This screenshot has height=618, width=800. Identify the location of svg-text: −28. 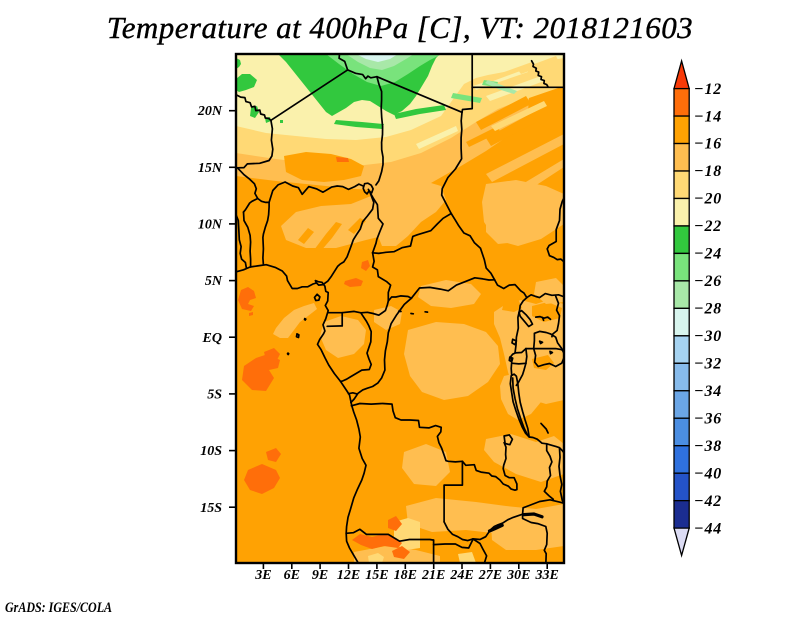
(708, 309).